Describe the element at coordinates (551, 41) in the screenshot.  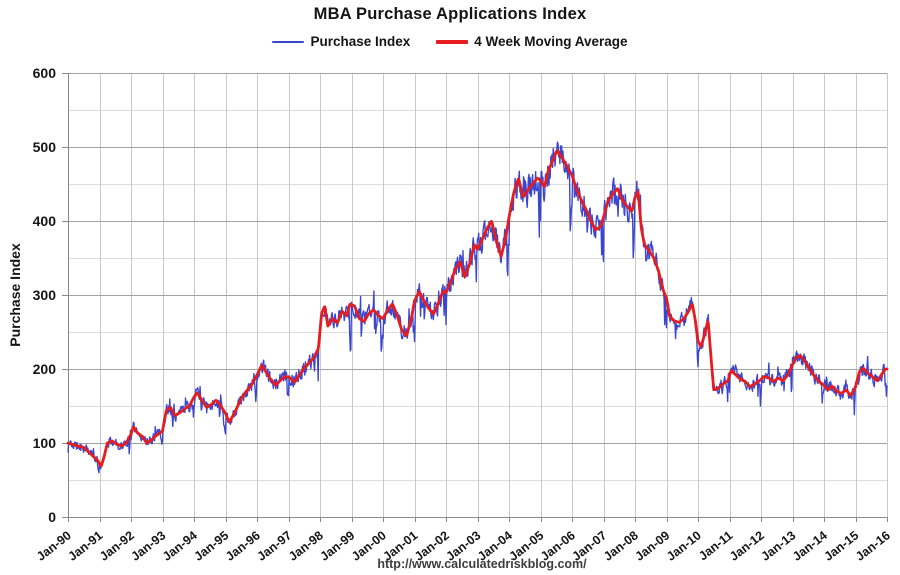
I see `legend-label-moving-average: 4 Week Moving Average` at that location.